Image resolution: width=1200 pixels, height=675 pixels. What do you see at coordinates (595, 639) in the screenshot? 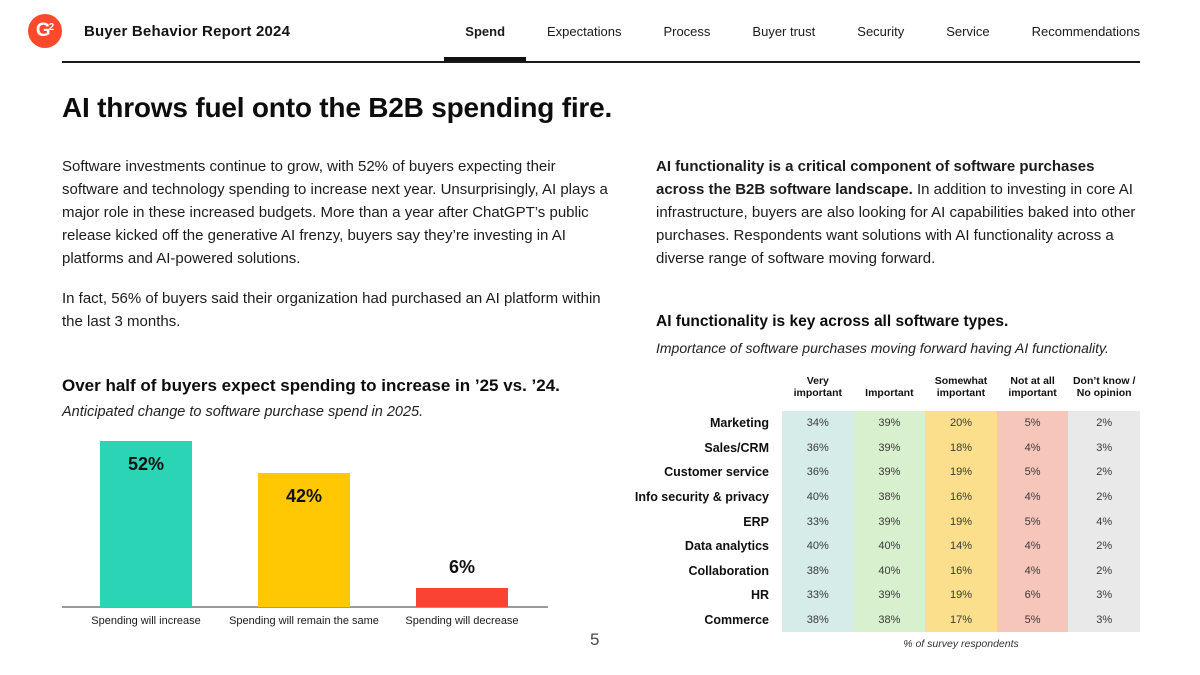
I see `page-number: 5` at bounding box center [595, 639].